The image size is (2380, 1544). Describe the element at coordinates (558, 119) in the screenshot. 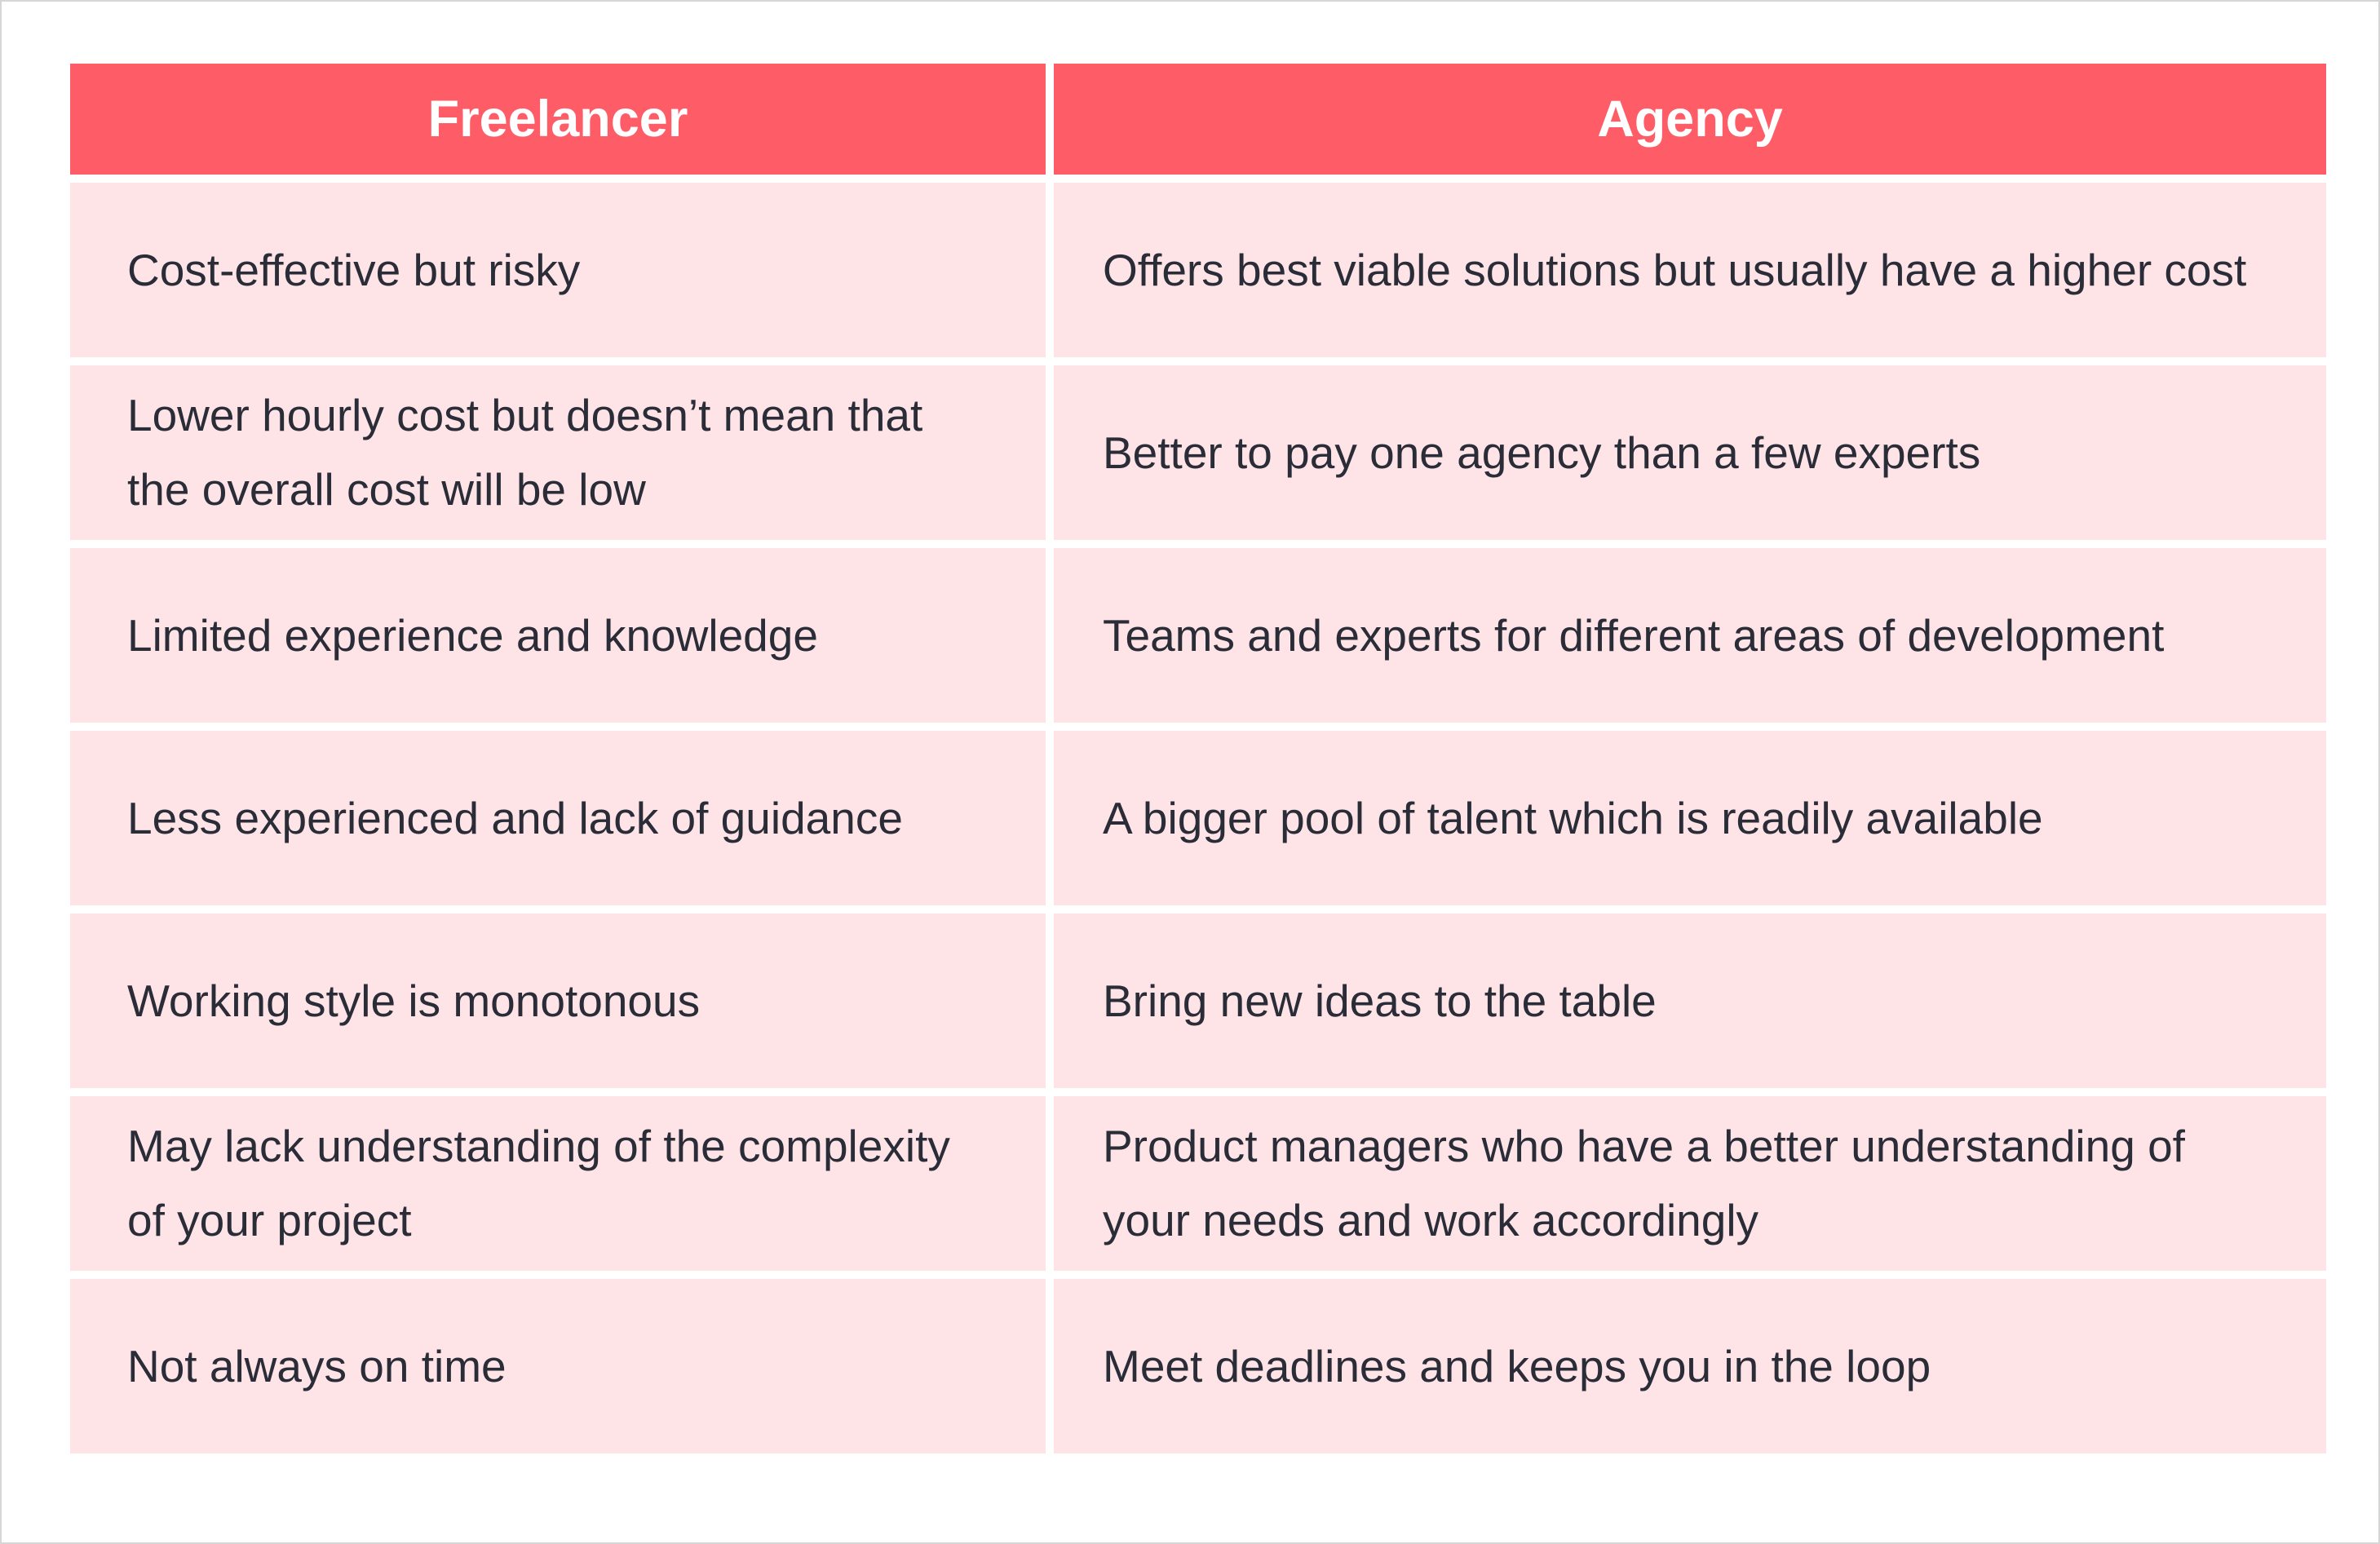

I see `column-header-freelancer: Freelancer` at that location.